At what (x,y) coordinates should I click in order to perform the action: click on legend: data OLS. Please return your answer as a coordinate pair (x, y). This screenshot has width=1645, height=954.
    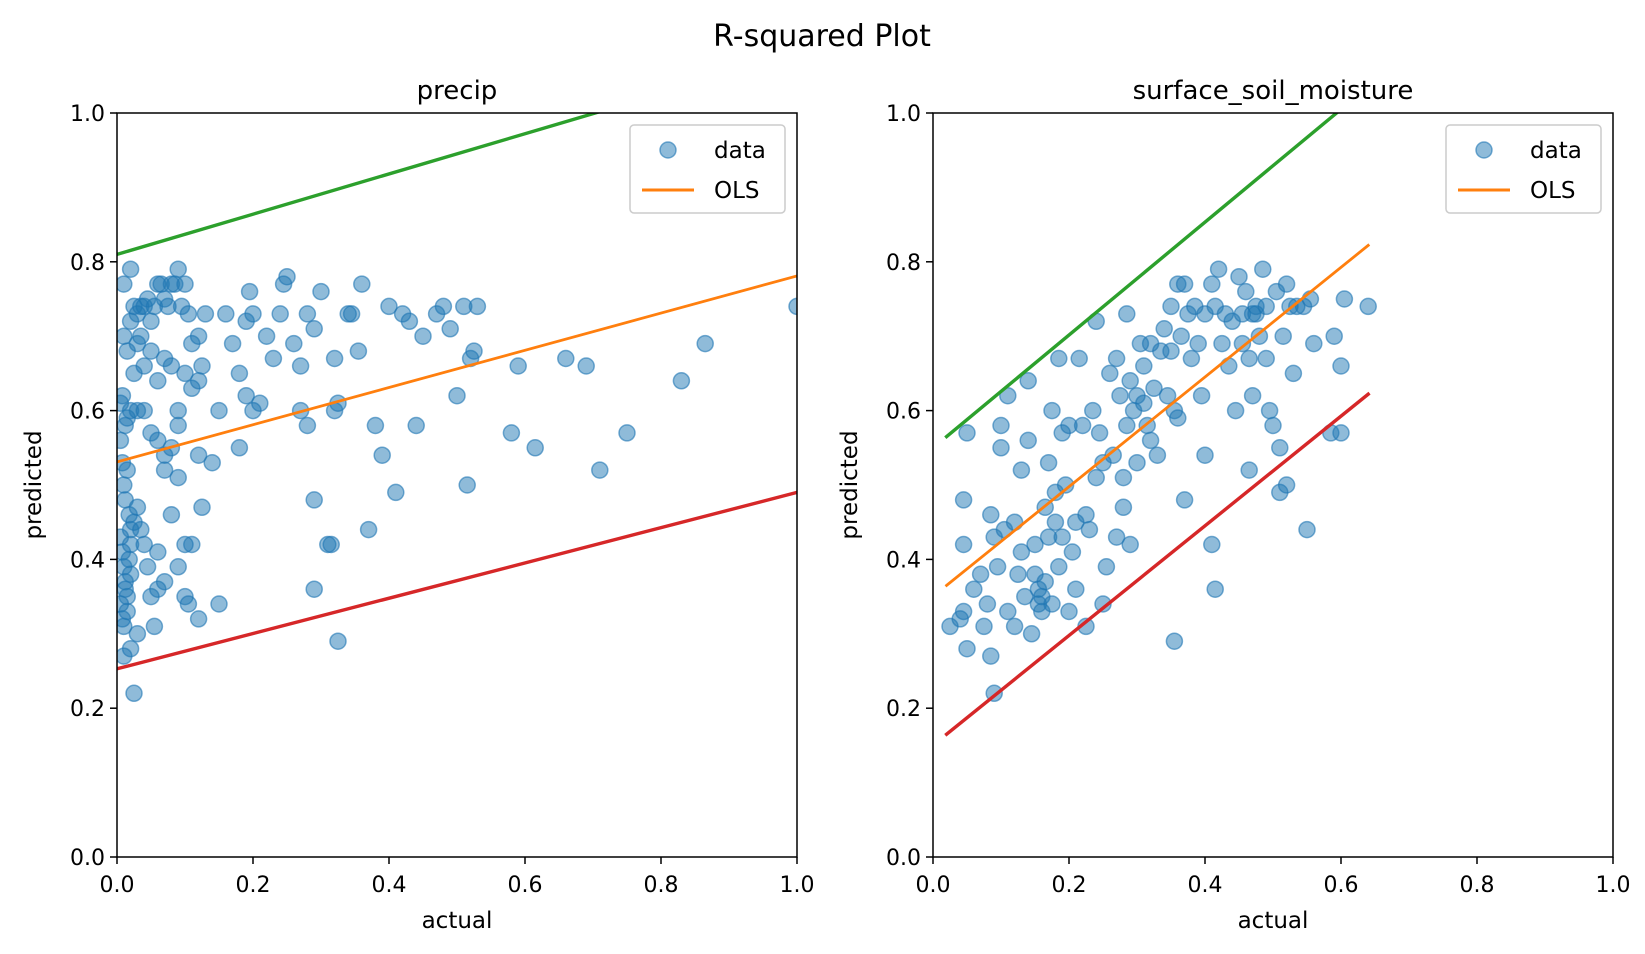
    Looking at the image, I should click on (707, 169).